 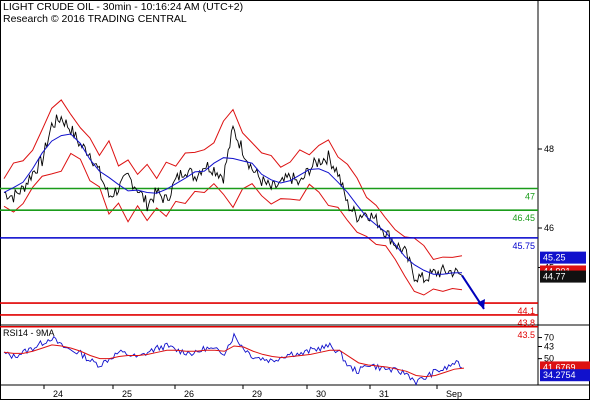 I want to click on level-label: 45.75, so click(x=523, y=246).